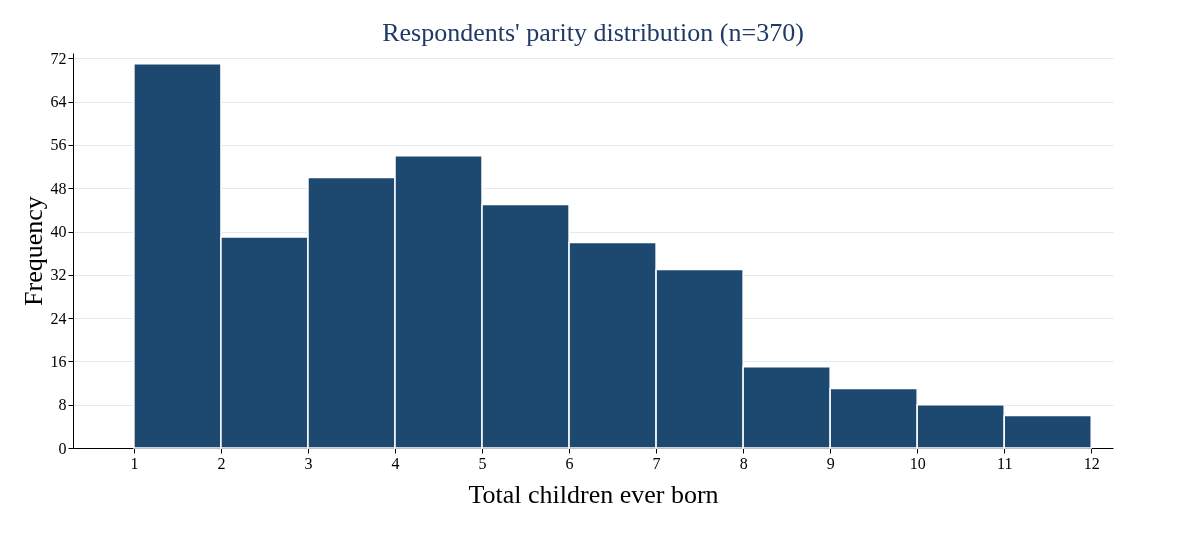  Describe the element at coordinates (58, 188) in the screenshot. I see `y-tick-label: 48` at that location.